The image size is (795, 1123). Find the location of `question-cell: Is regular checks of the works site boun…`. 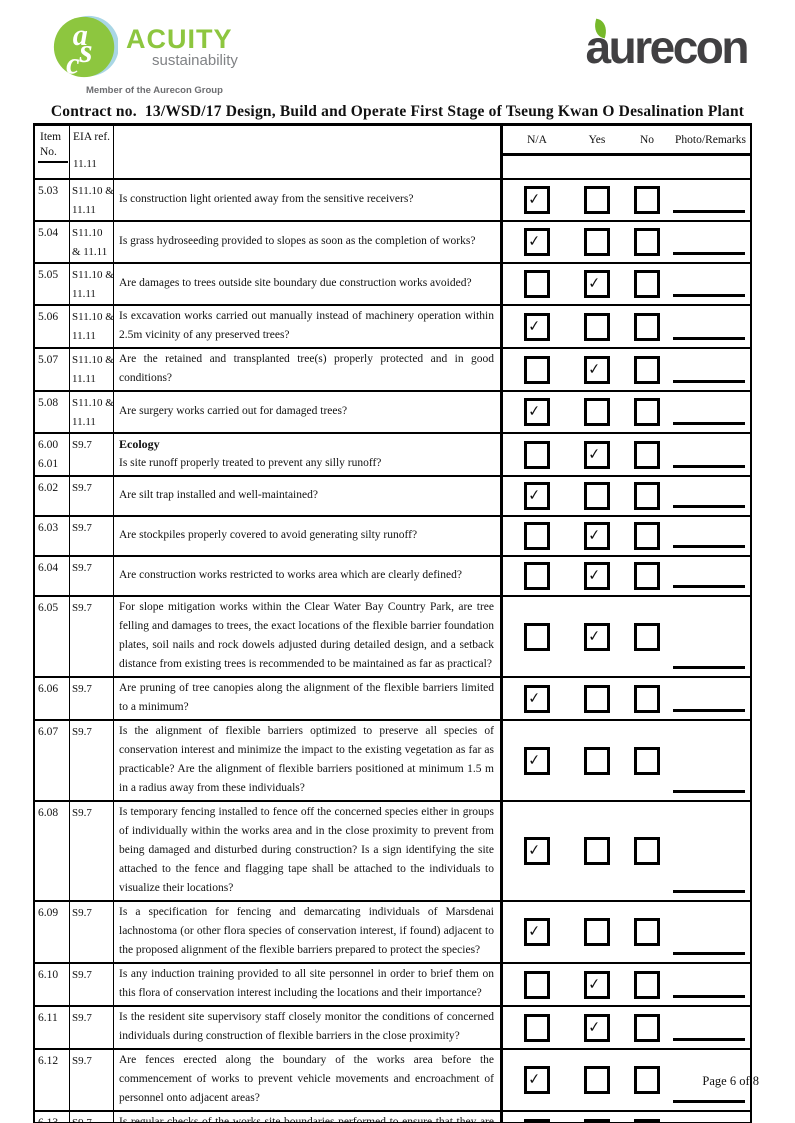

question-cell: Is regular checks of the works site boun… is located at coordinates (308, 1117).